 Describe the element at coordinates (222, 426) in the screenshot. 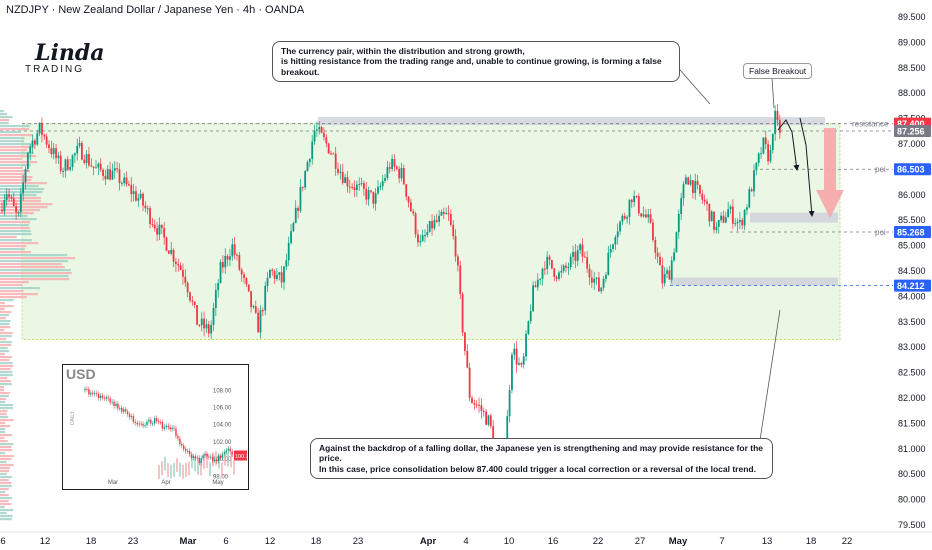

I see `inset-y-tick: 104.00` at that location.